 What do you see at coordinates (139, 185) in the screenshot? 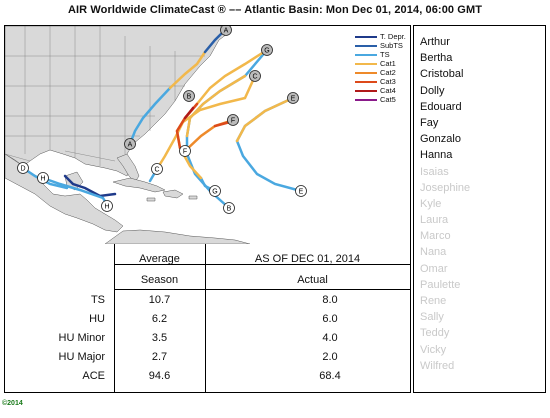
I see `cuba` at bounding box center [139, 185].